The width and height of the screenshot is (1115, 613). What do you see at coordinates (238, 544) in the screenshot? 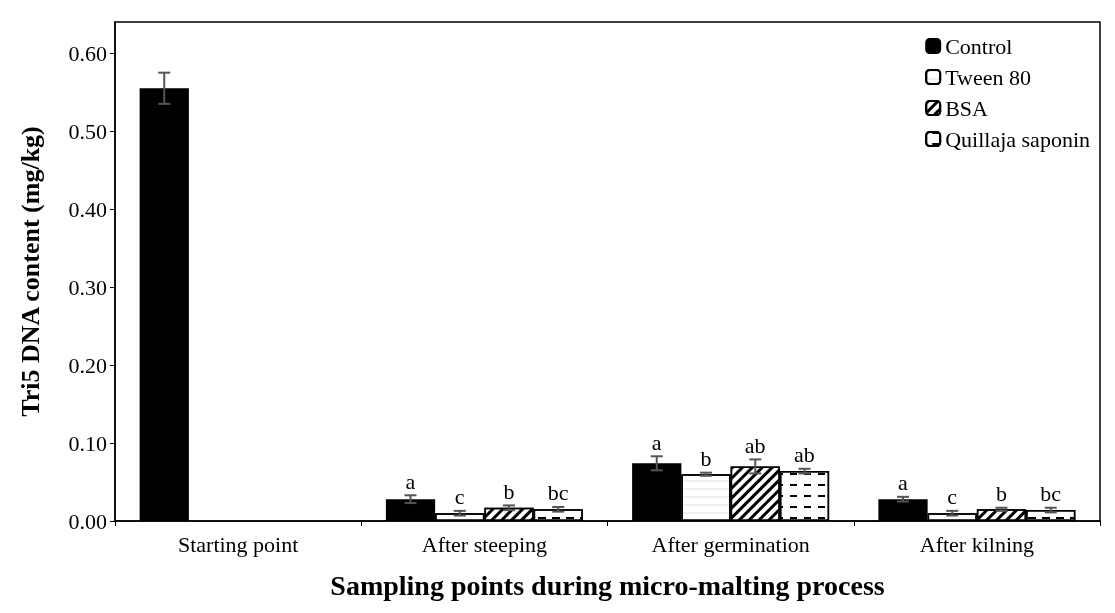
I see `x-tick-label: Starting point` at bounding box center [238, 544].